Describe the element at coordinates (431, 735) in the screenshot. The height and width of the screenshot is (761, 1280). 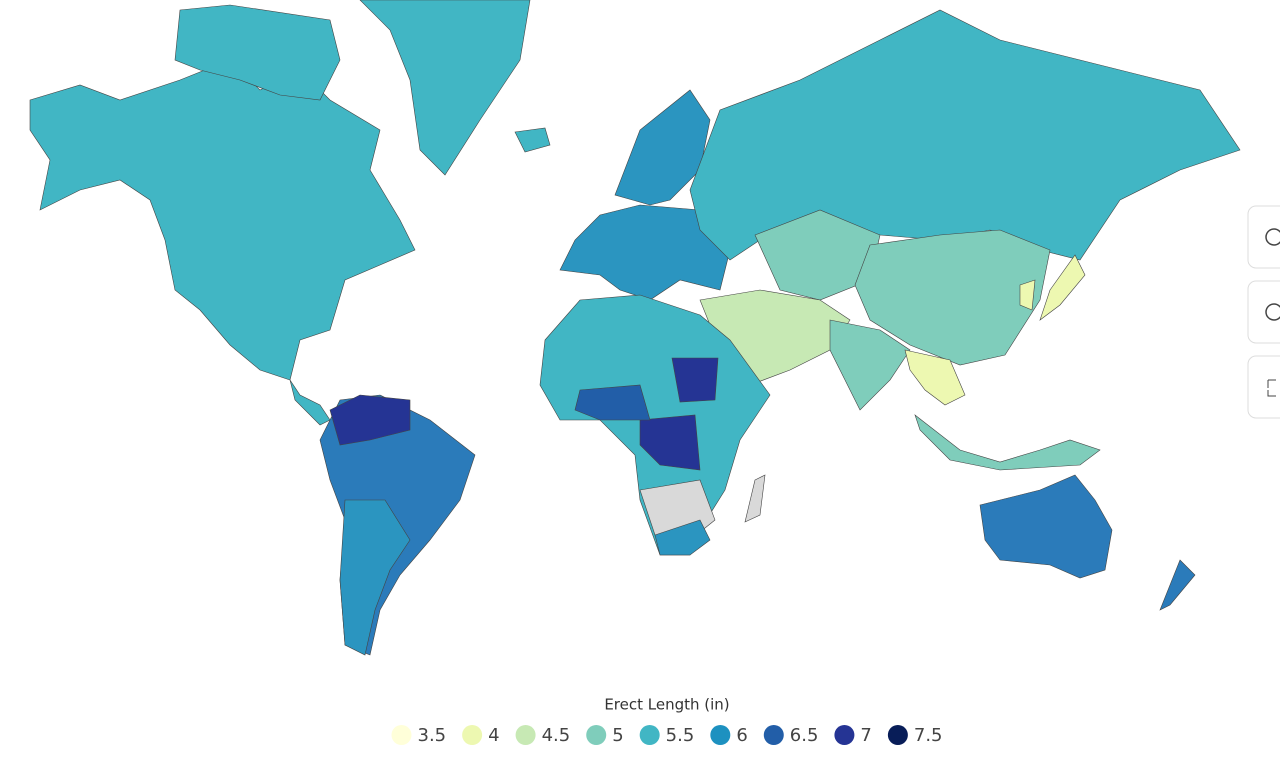
I see `legend-label: 3.5` at that location.